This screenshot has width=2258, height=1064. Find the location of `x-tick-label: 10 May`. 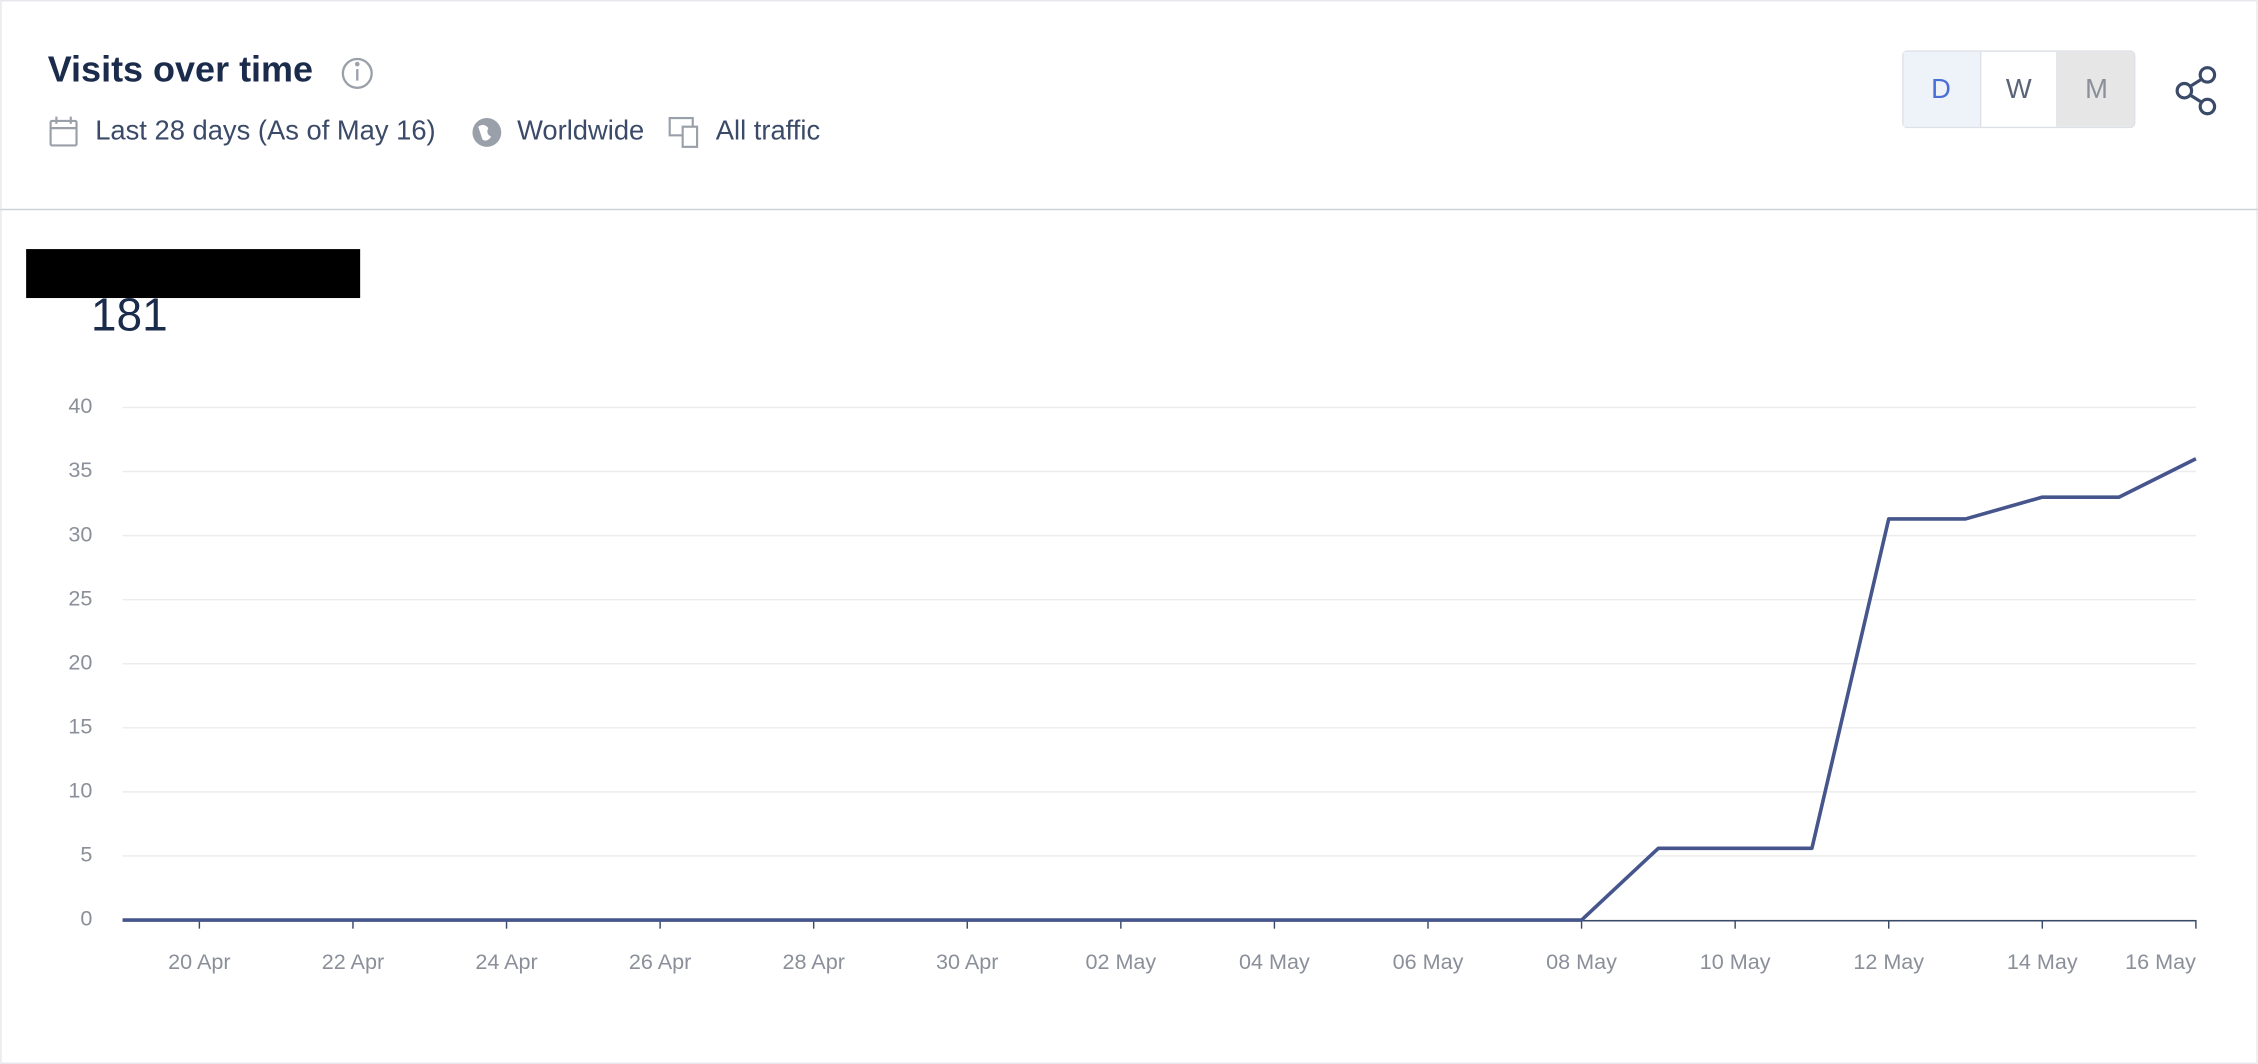

x-tick-label: 10 May is located at coordinates (1735, 961).